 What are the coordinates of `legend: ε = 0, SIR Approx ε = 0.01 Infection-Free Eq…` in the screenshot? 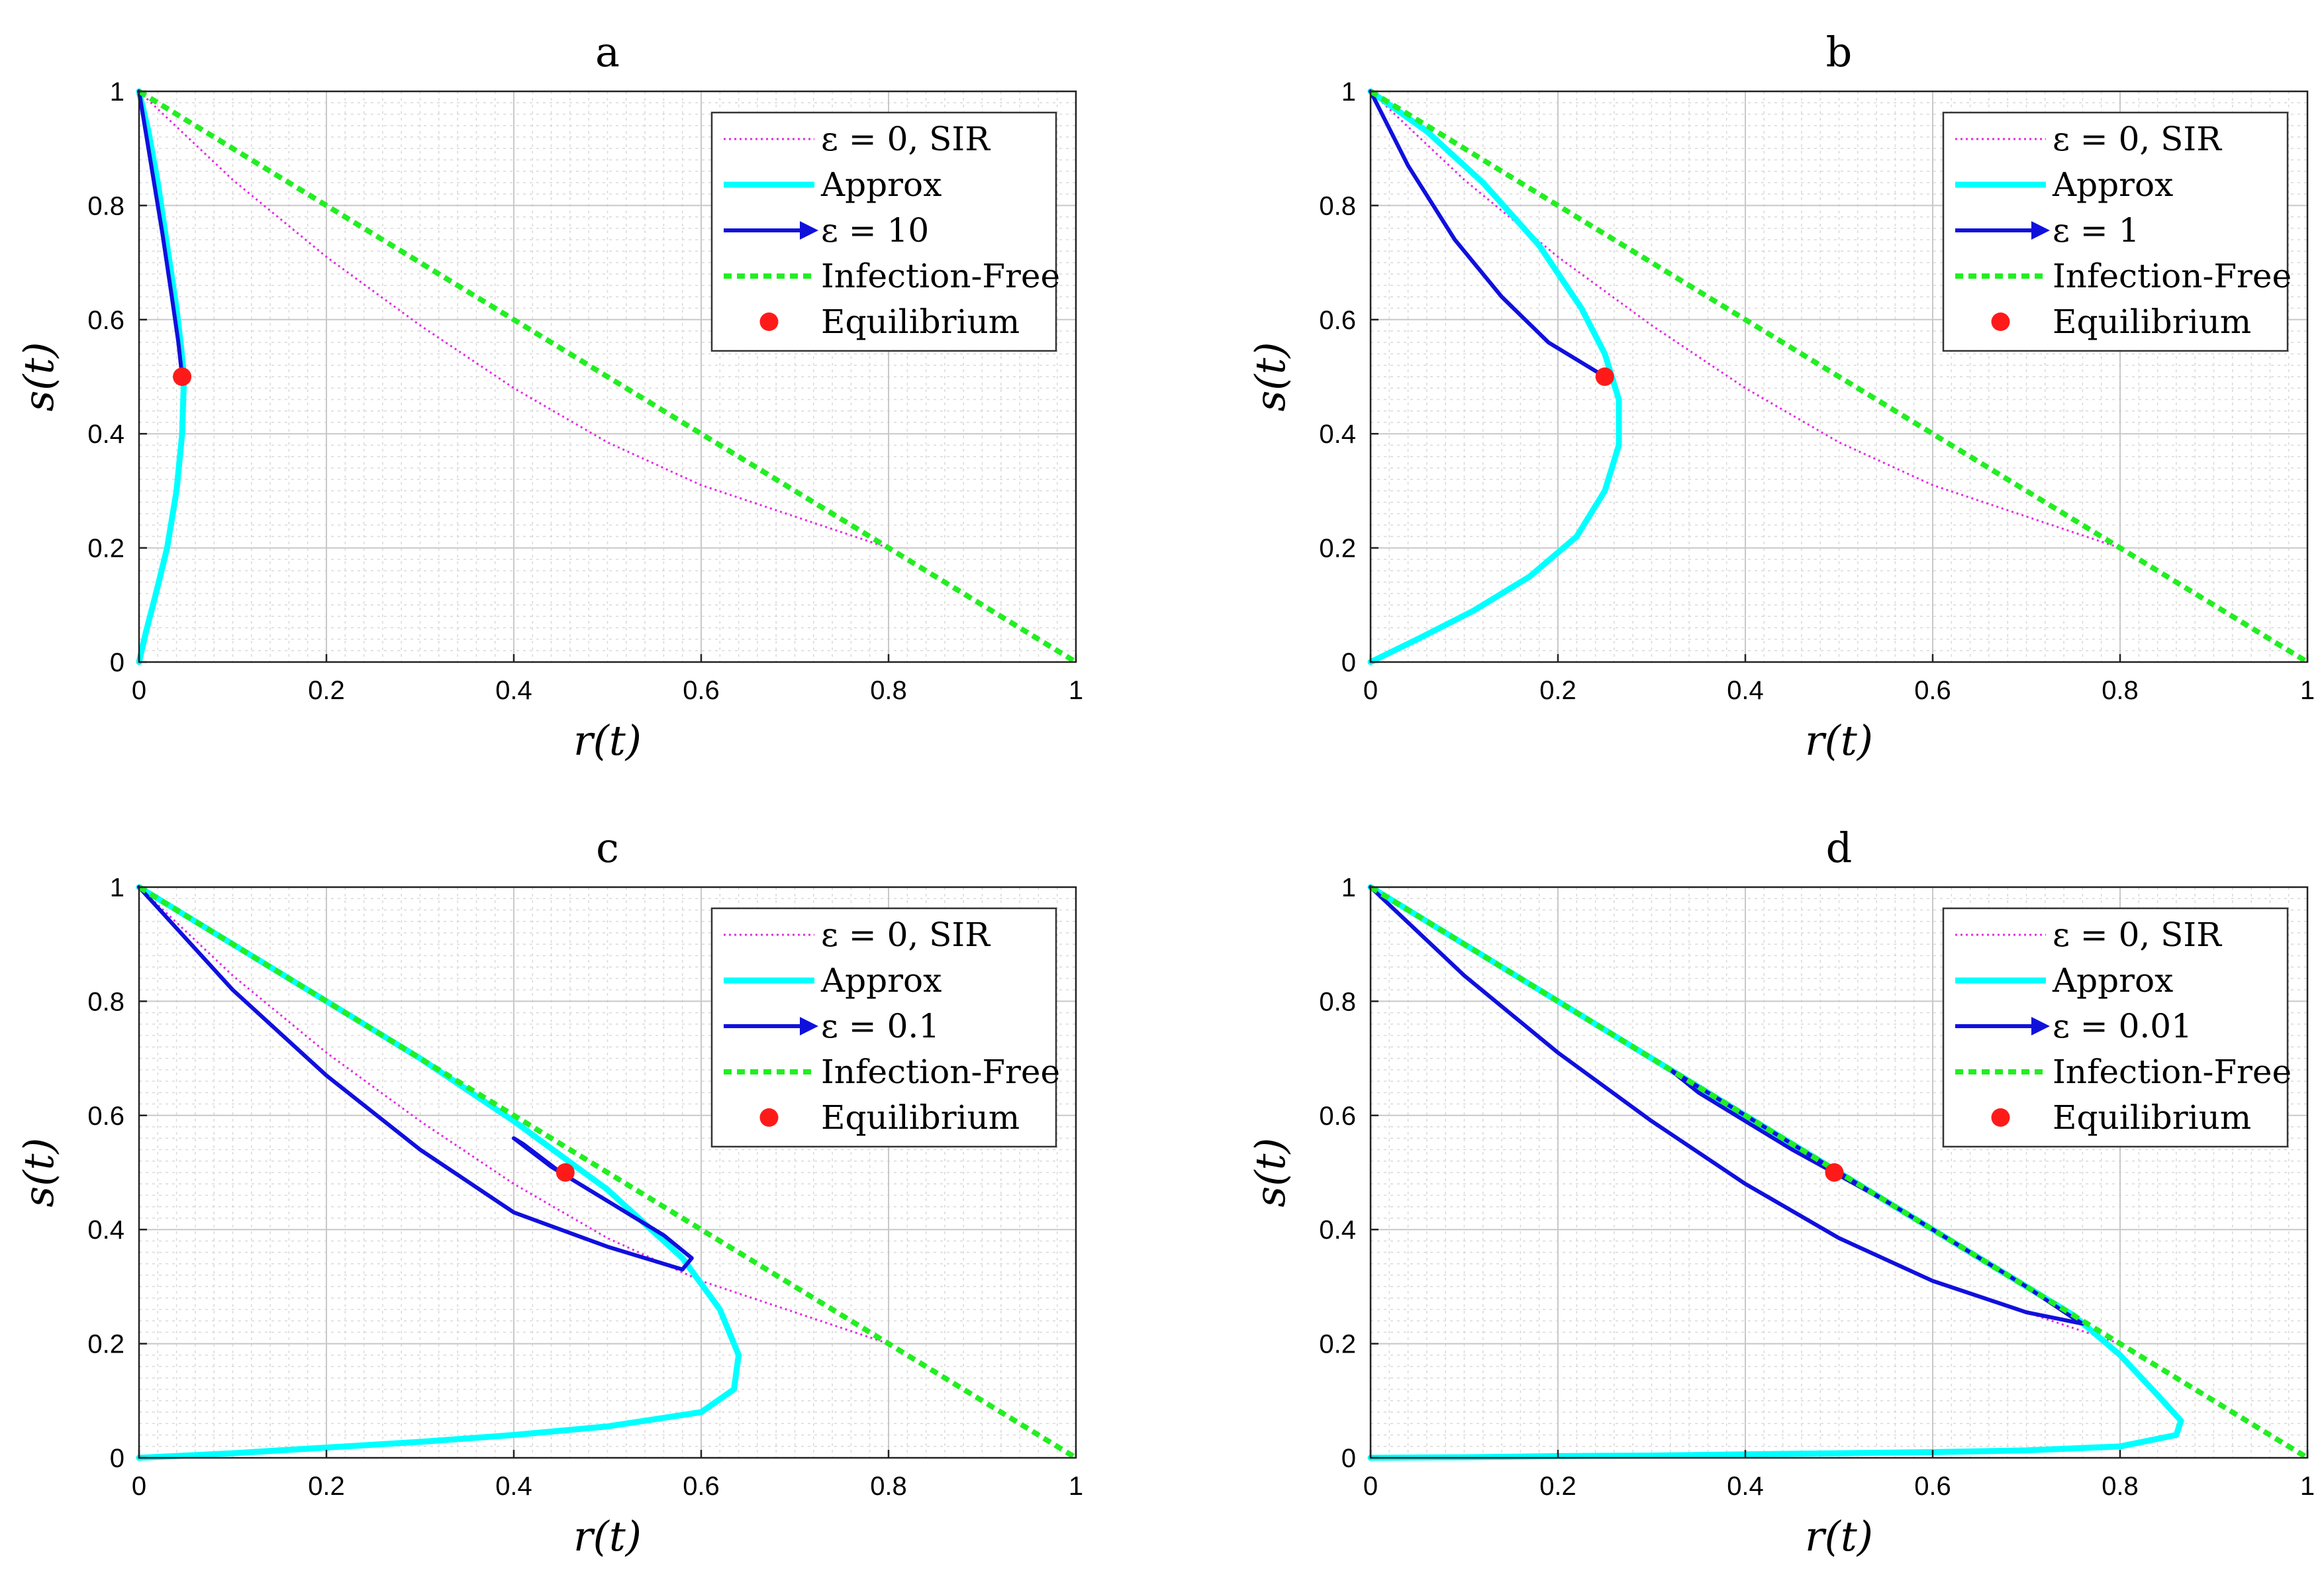 It's located at (2117, 1027).